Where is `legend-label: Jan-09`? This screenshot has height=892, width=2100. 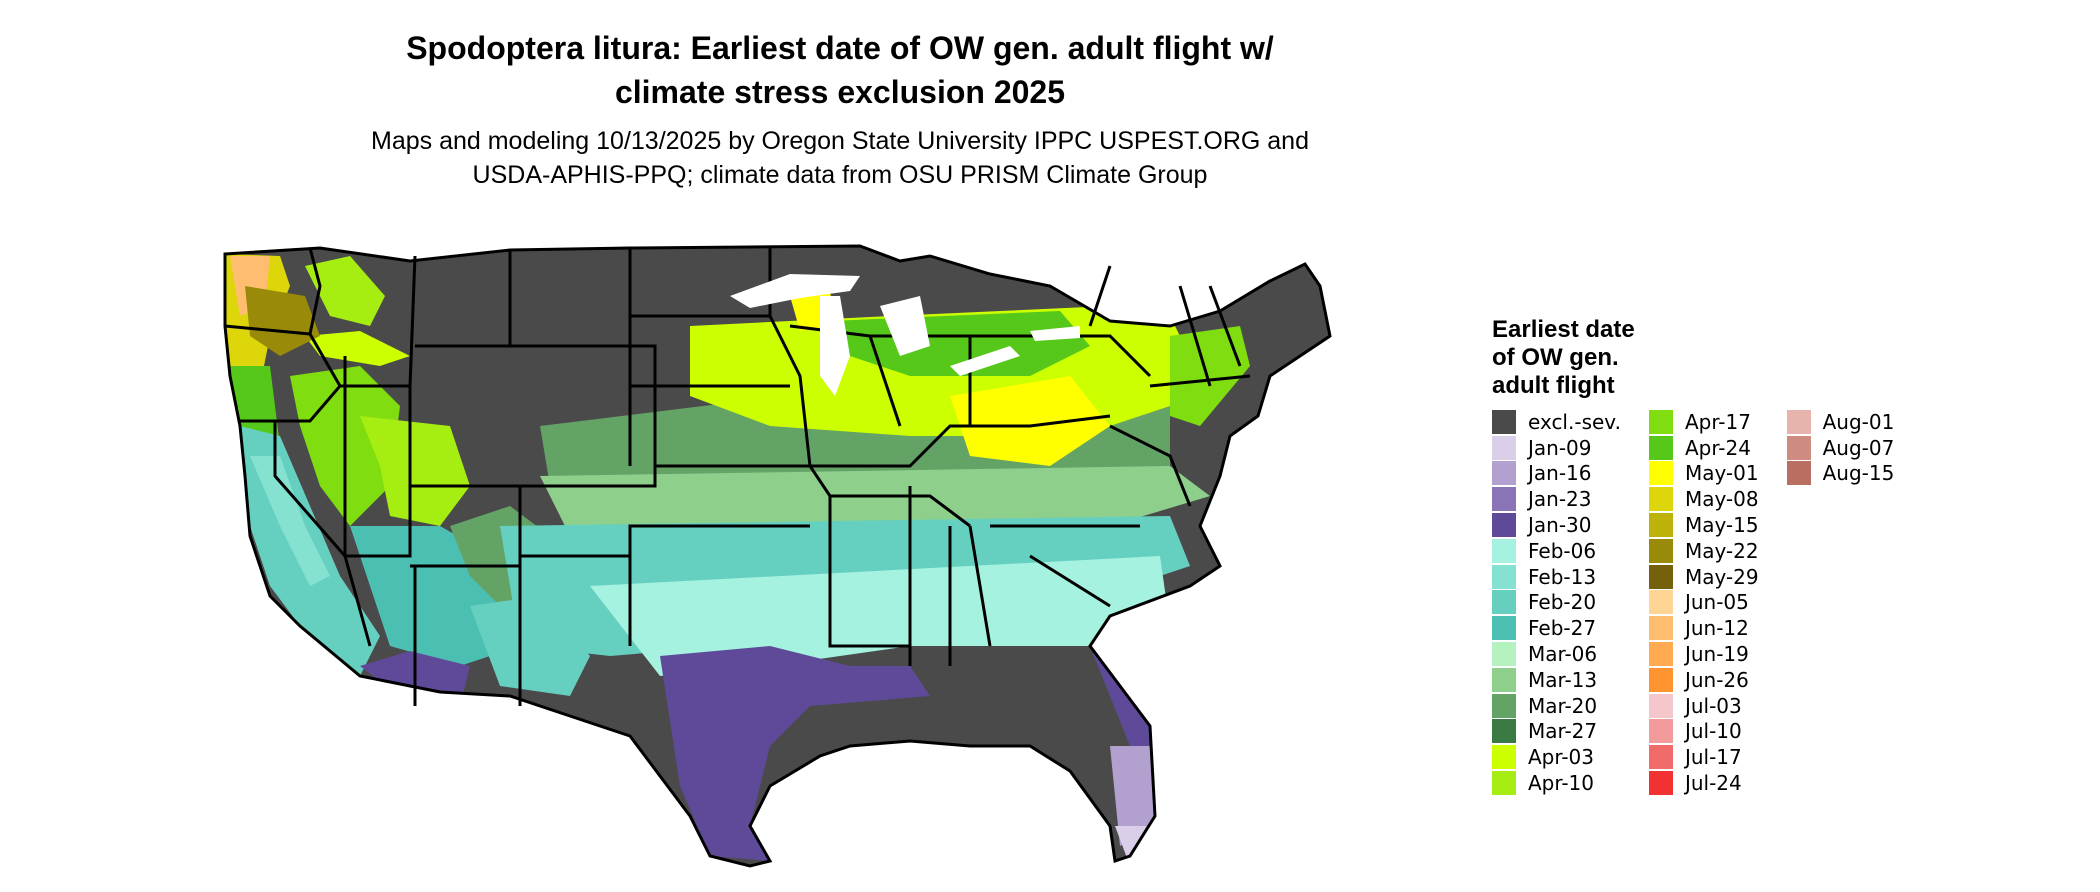 legend-label: Jan-09 is located at coordinates (1560, 447).